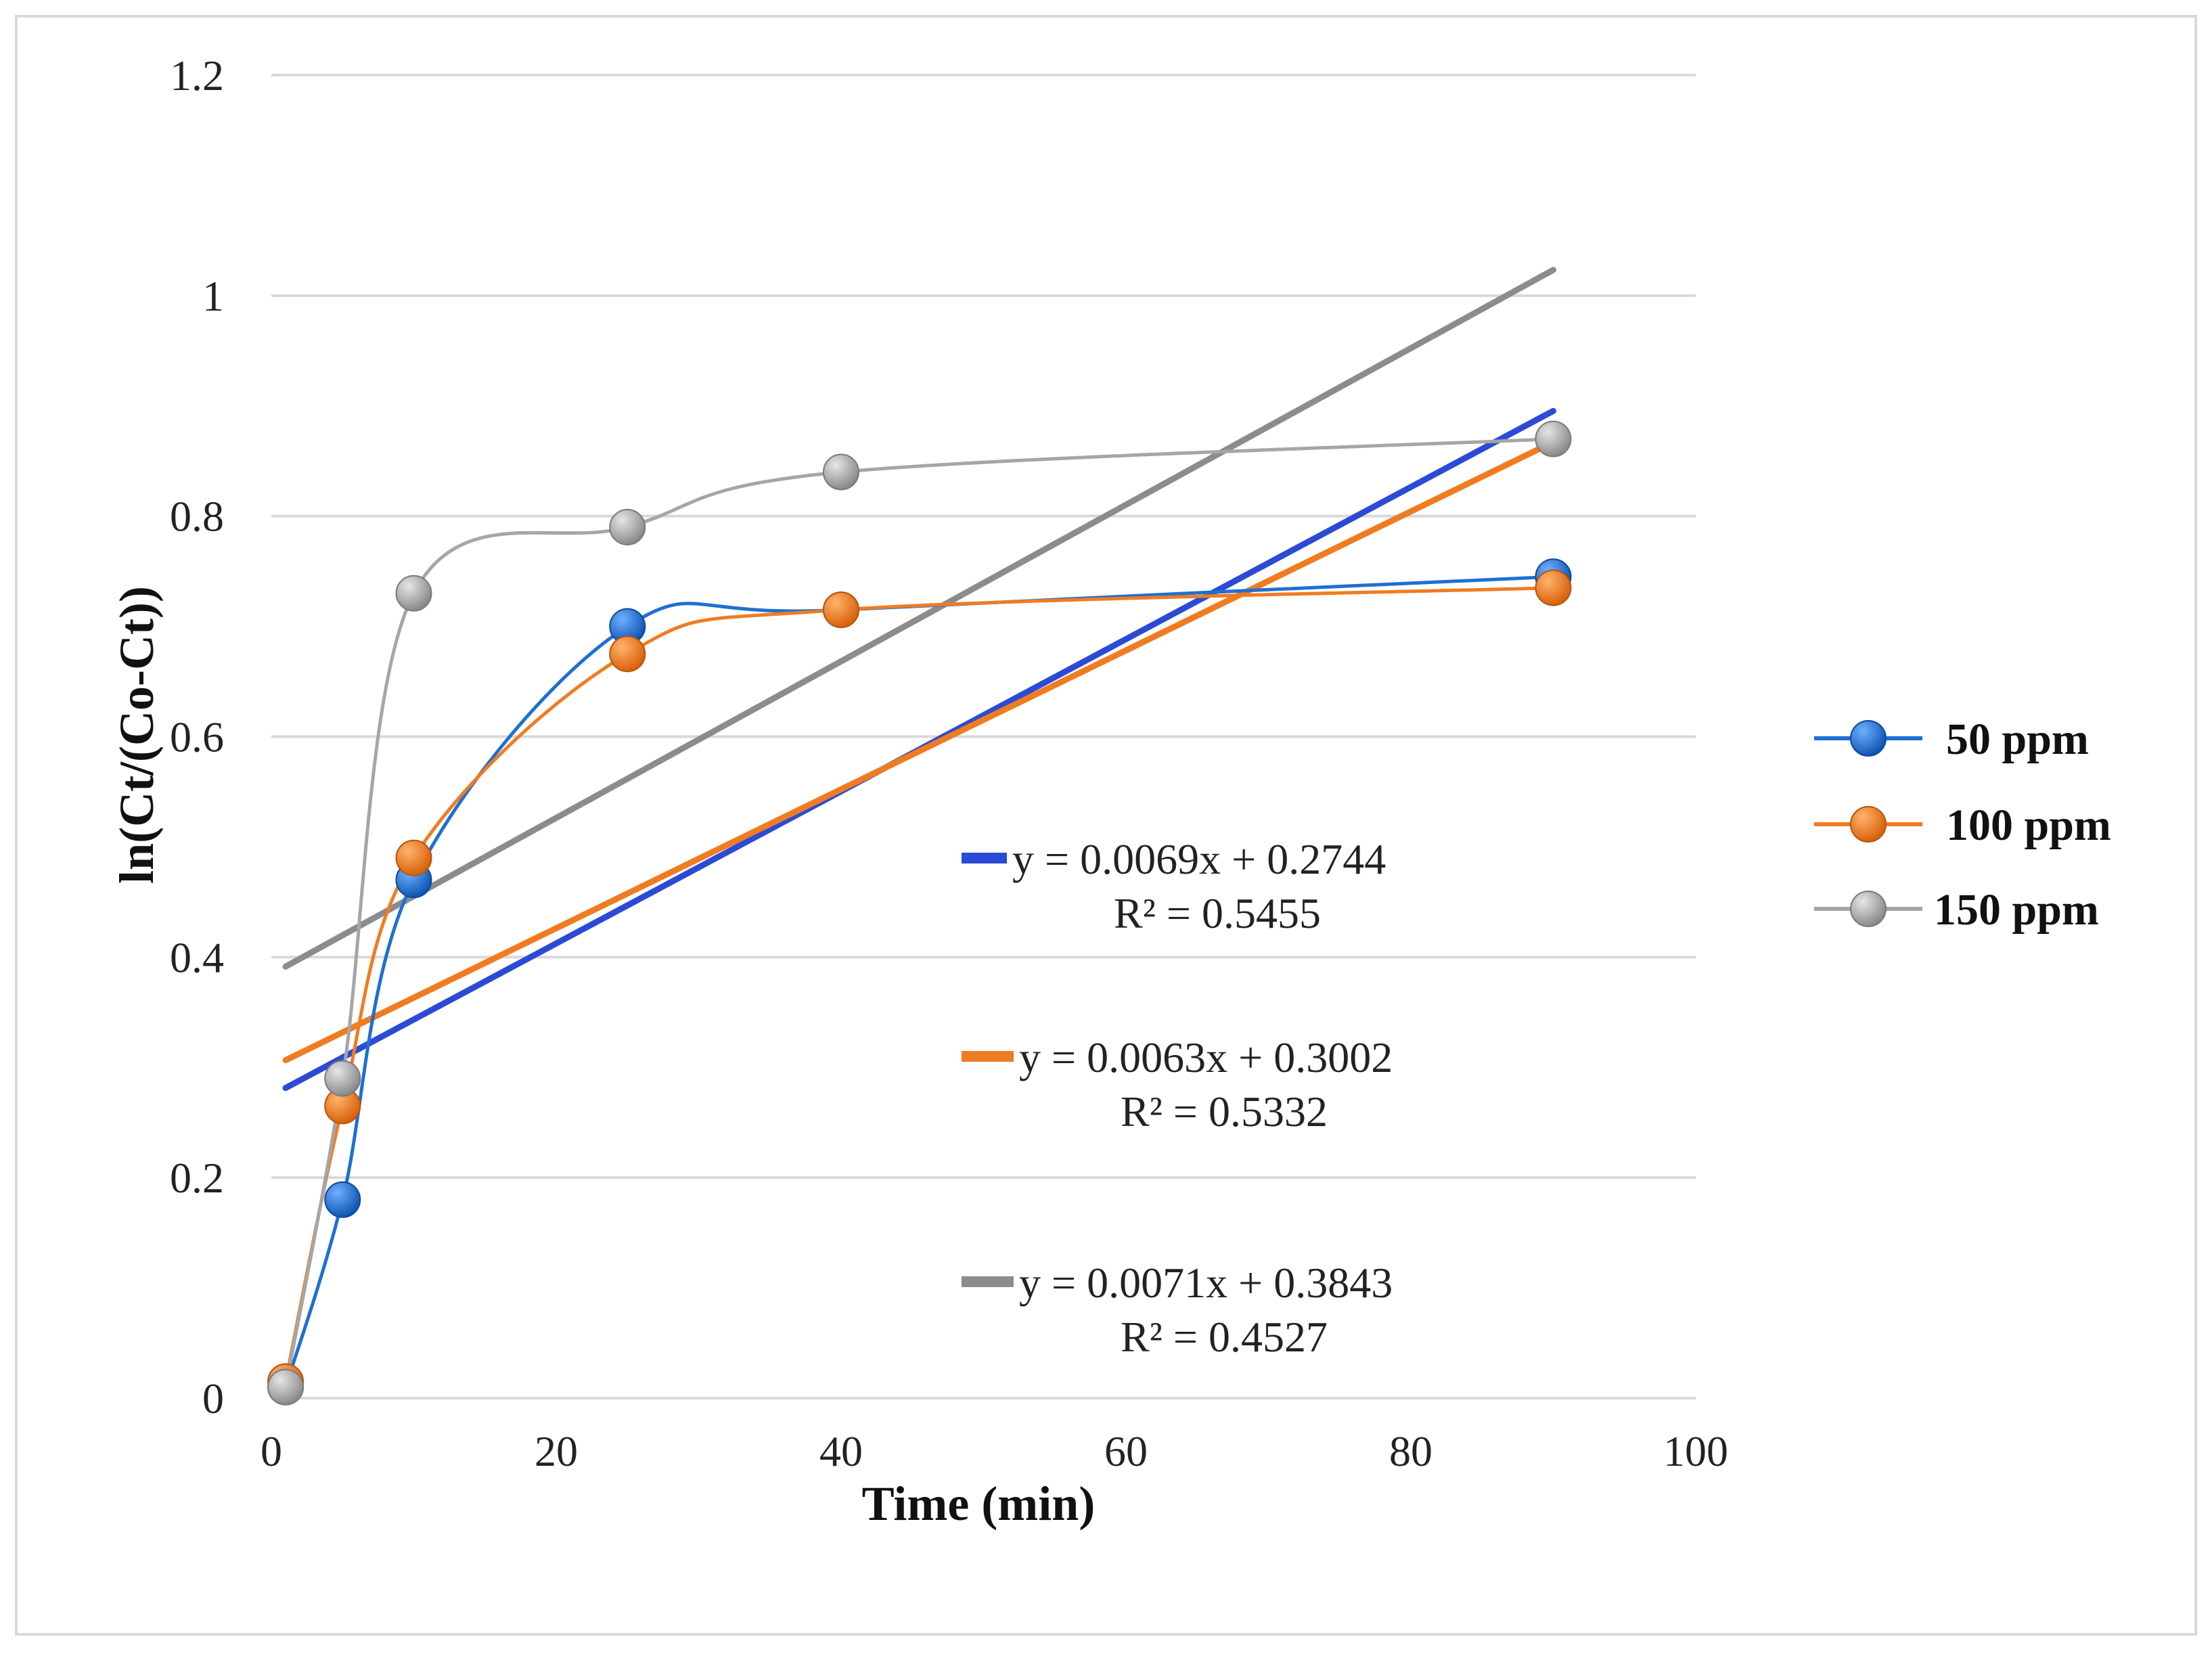 The image size is (2212, 1660). What do you see at coordinates (197, 517) in the screenshot?
I see `y-tick-label: 0.8` at bounding box center [197, 517].